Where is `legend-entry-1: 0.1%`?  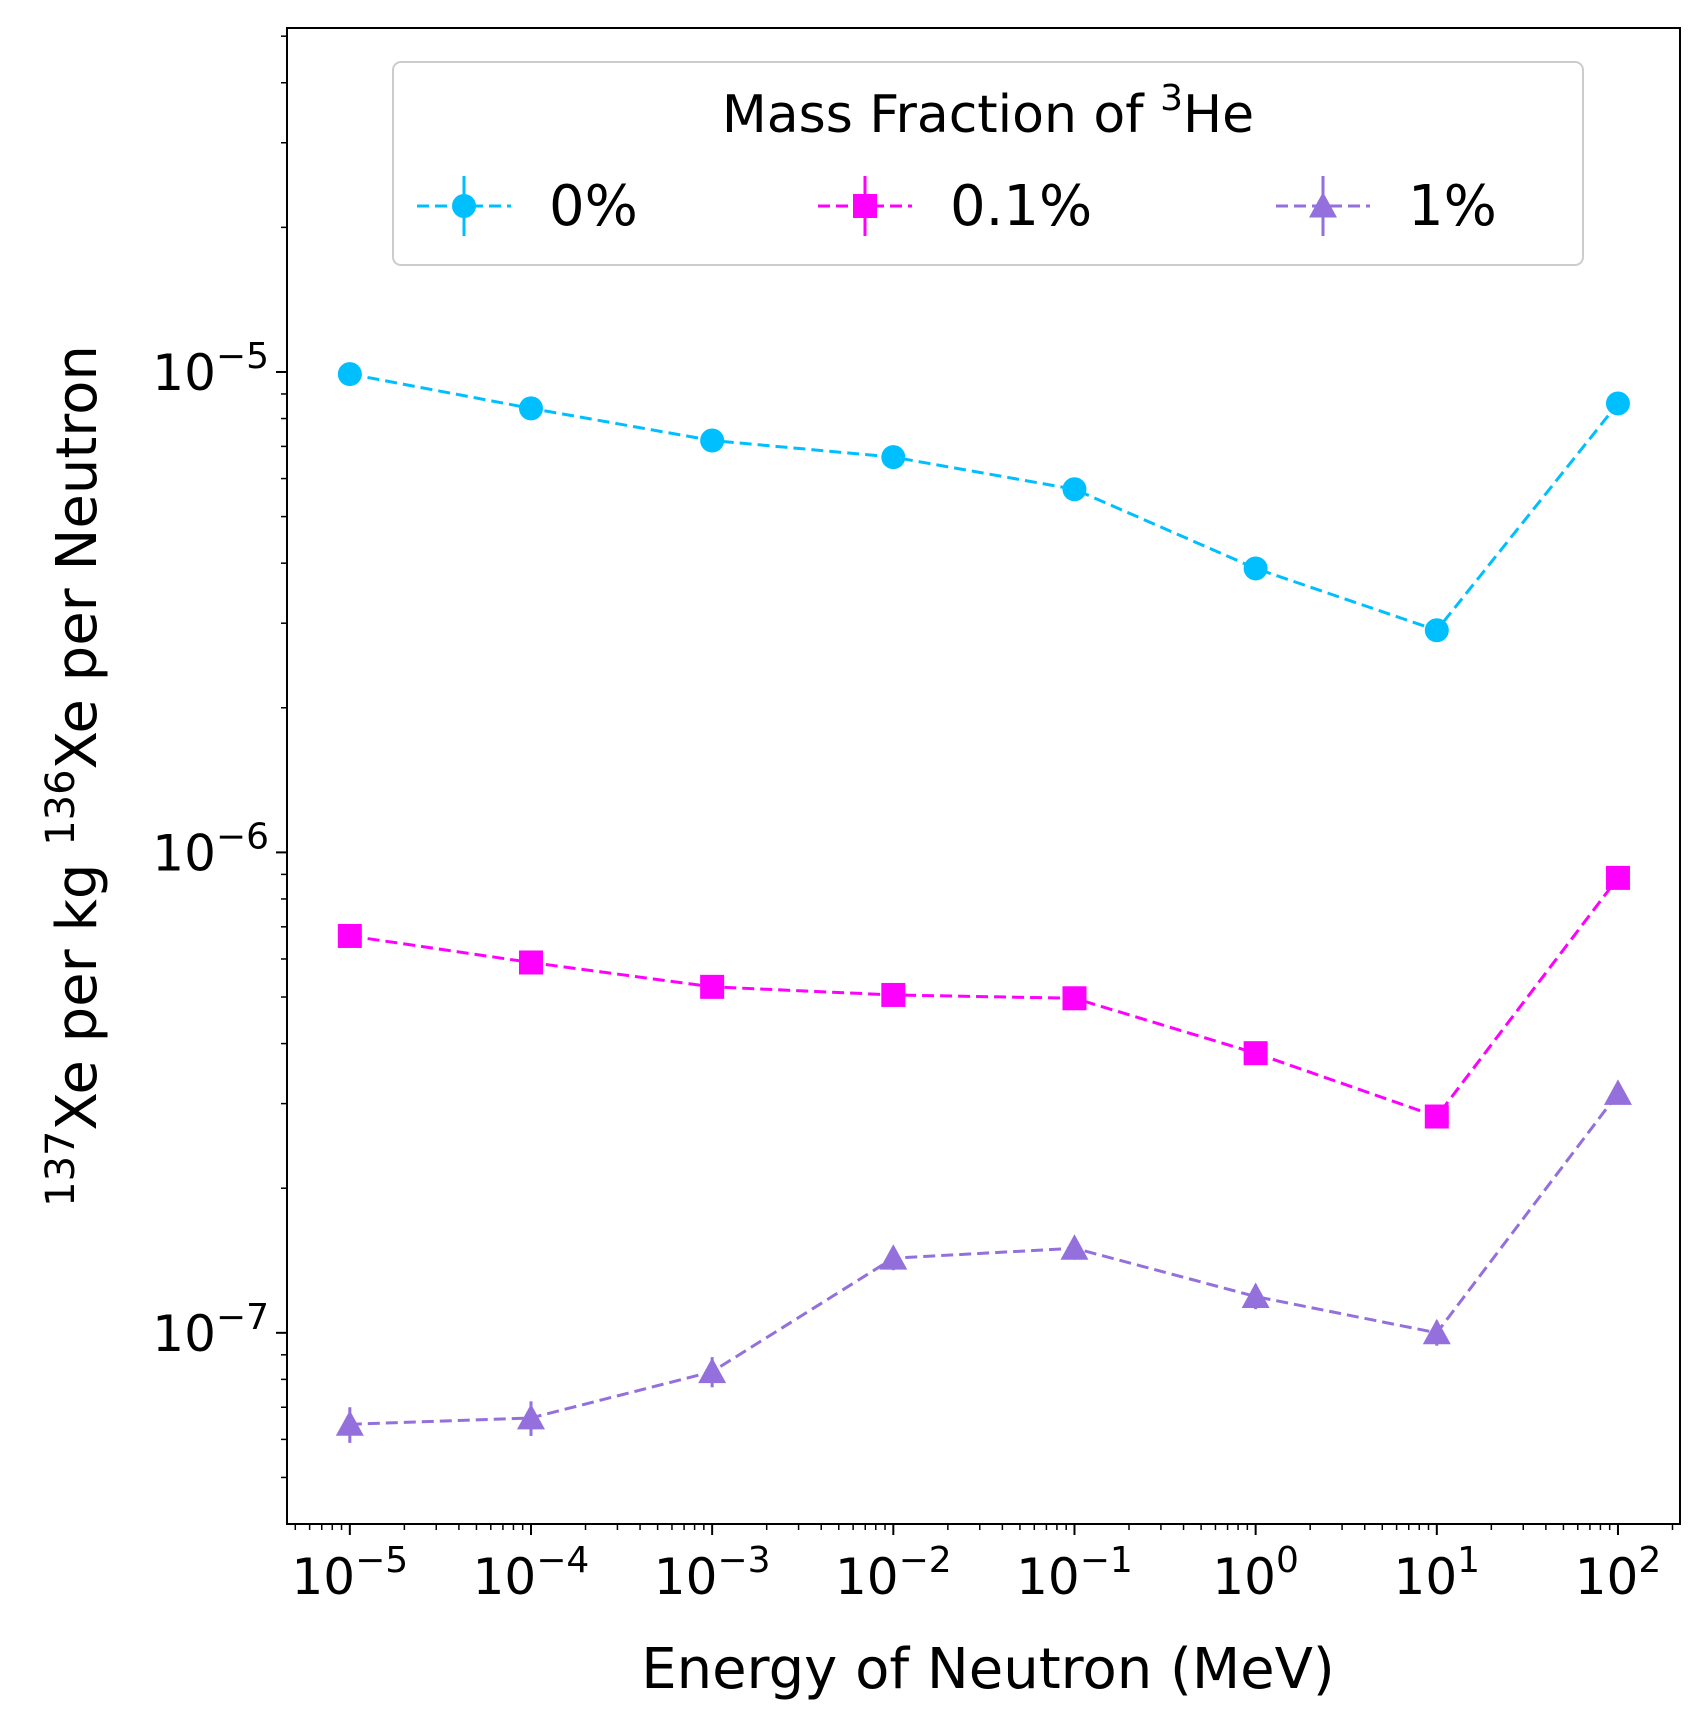
legend-entry-1: 0.1% is located at coordinates (955, 206).